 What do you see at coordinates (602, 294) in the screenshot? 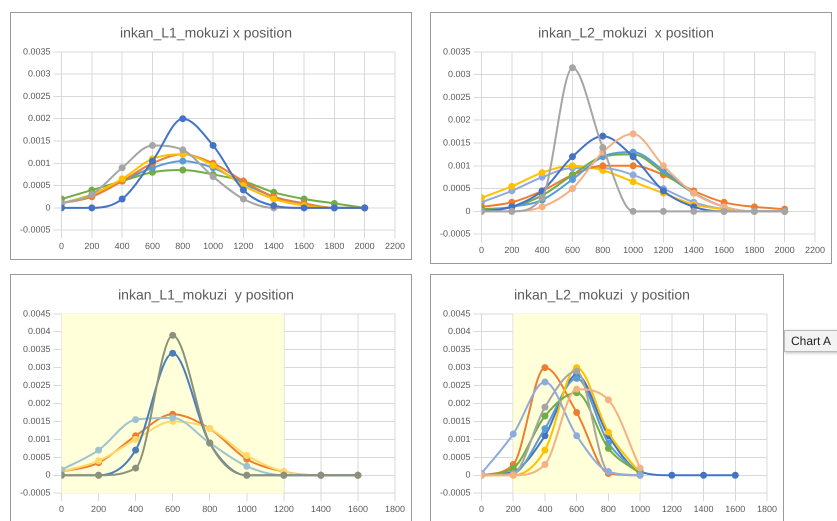
I see `chart-title: inkan_L2_mokuzi y position` at bounding box center [602, 294].